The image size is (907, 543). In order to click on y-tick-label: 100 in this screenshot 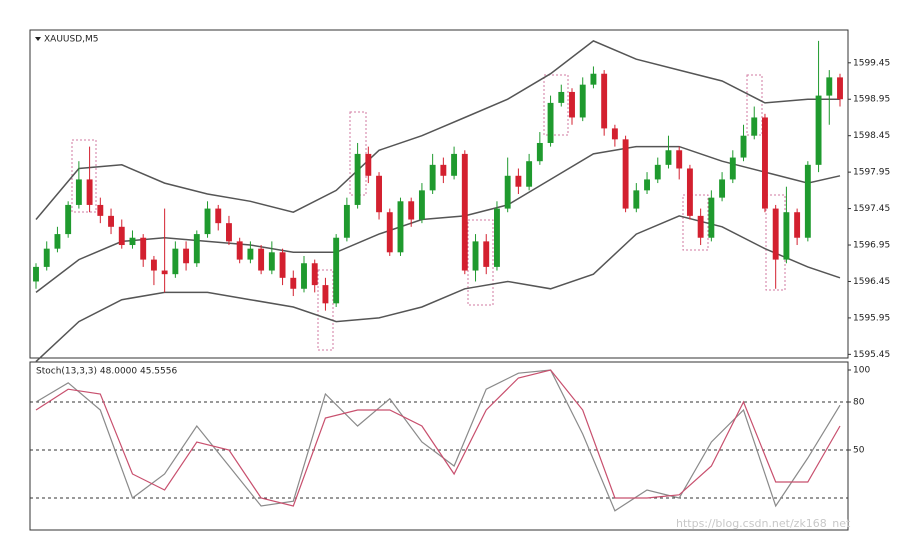, I will do `click(861, 371)`.